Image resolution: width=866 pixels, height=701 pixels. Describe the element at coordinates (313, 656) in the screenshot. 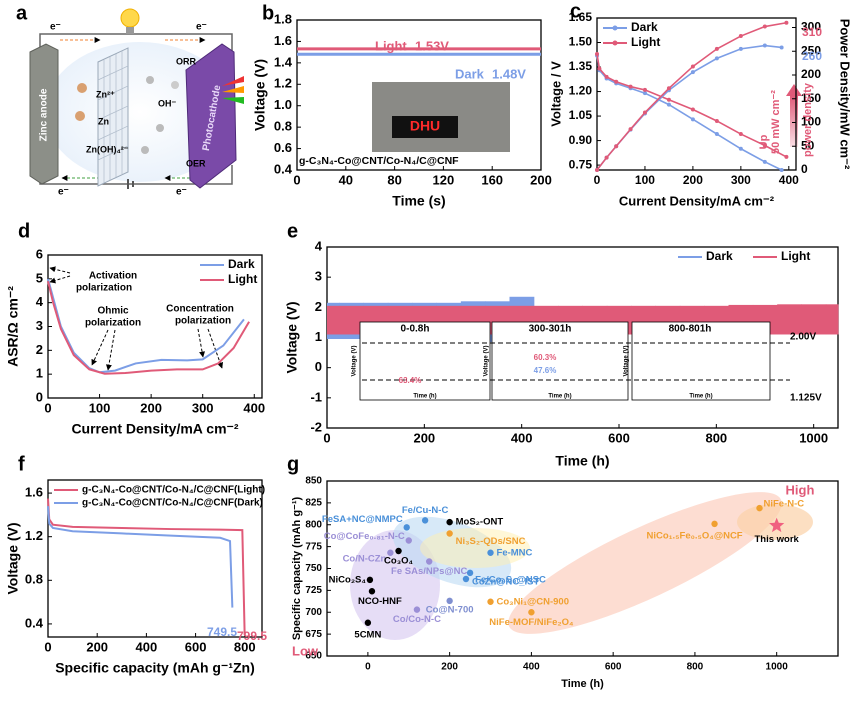

I see `y-tick-label: 650` at that location.